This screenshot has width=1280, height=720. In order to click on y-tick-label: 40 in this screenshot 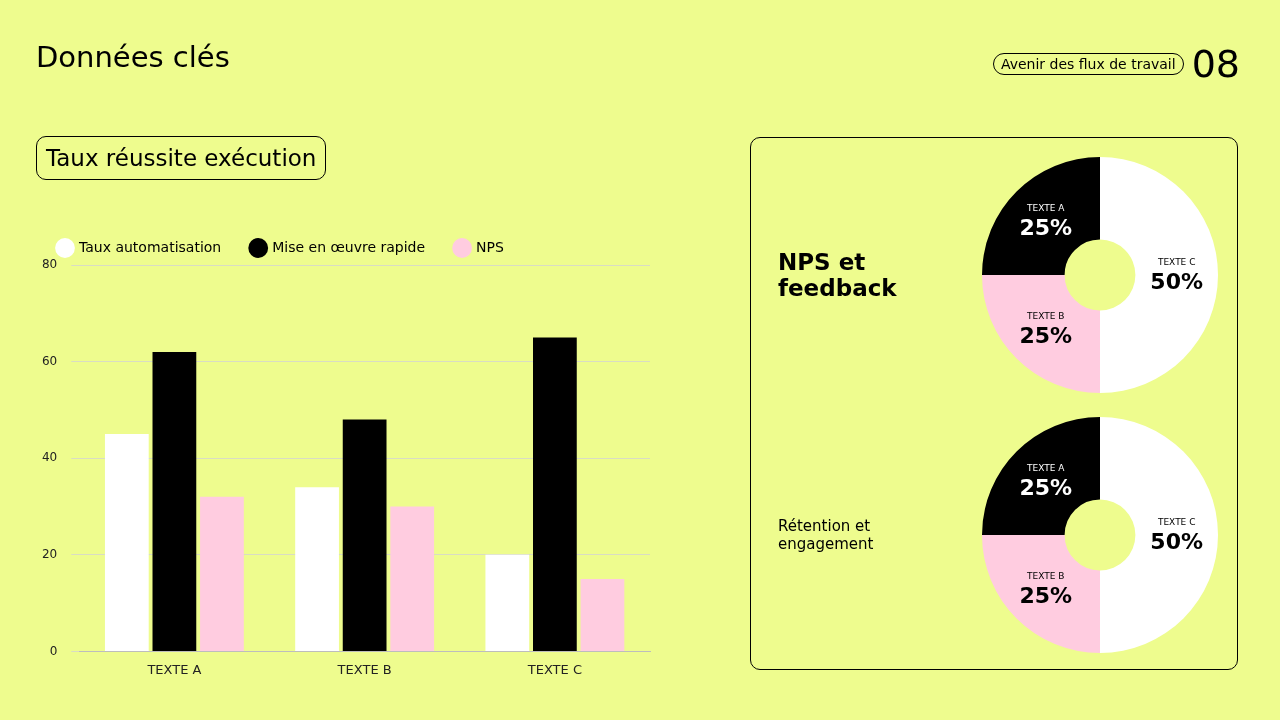, I will do `click(49, 457)`.